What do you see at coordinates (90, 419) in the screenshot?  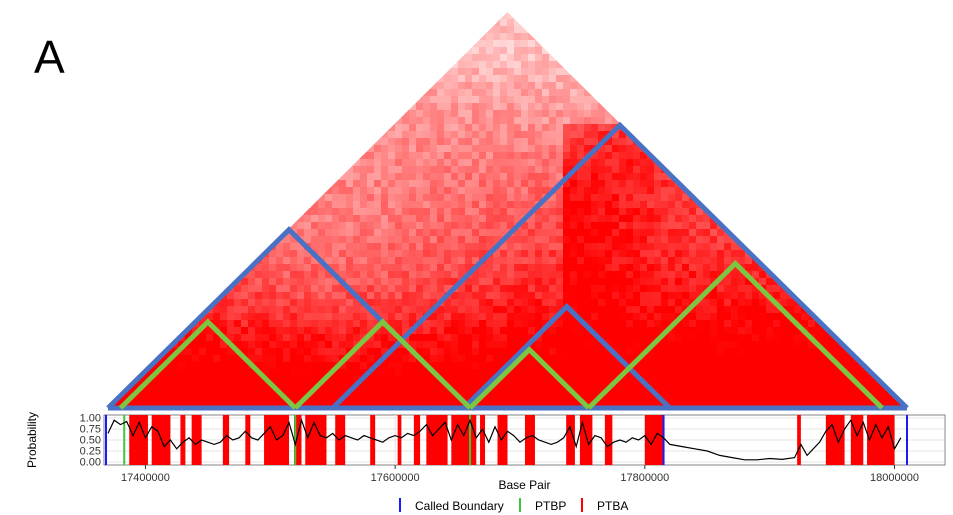 I see `y-tick-label: 1.00` at bounding box center [90, 419].